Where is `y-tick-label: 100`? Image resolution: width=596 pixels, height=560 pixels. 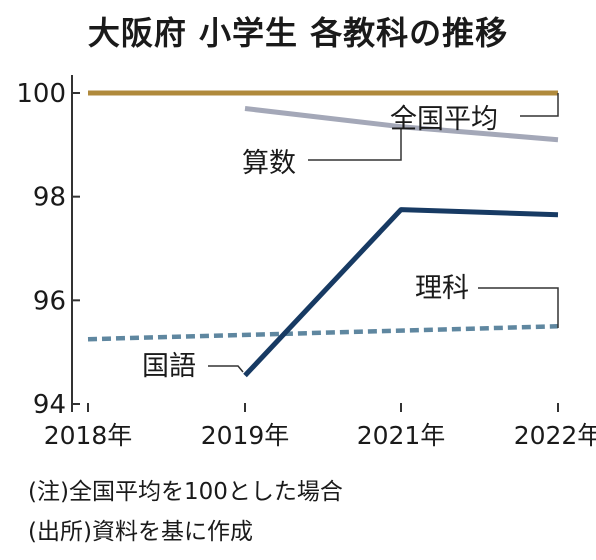
y-tick-label: 100 is located at coordinates (41, 94).